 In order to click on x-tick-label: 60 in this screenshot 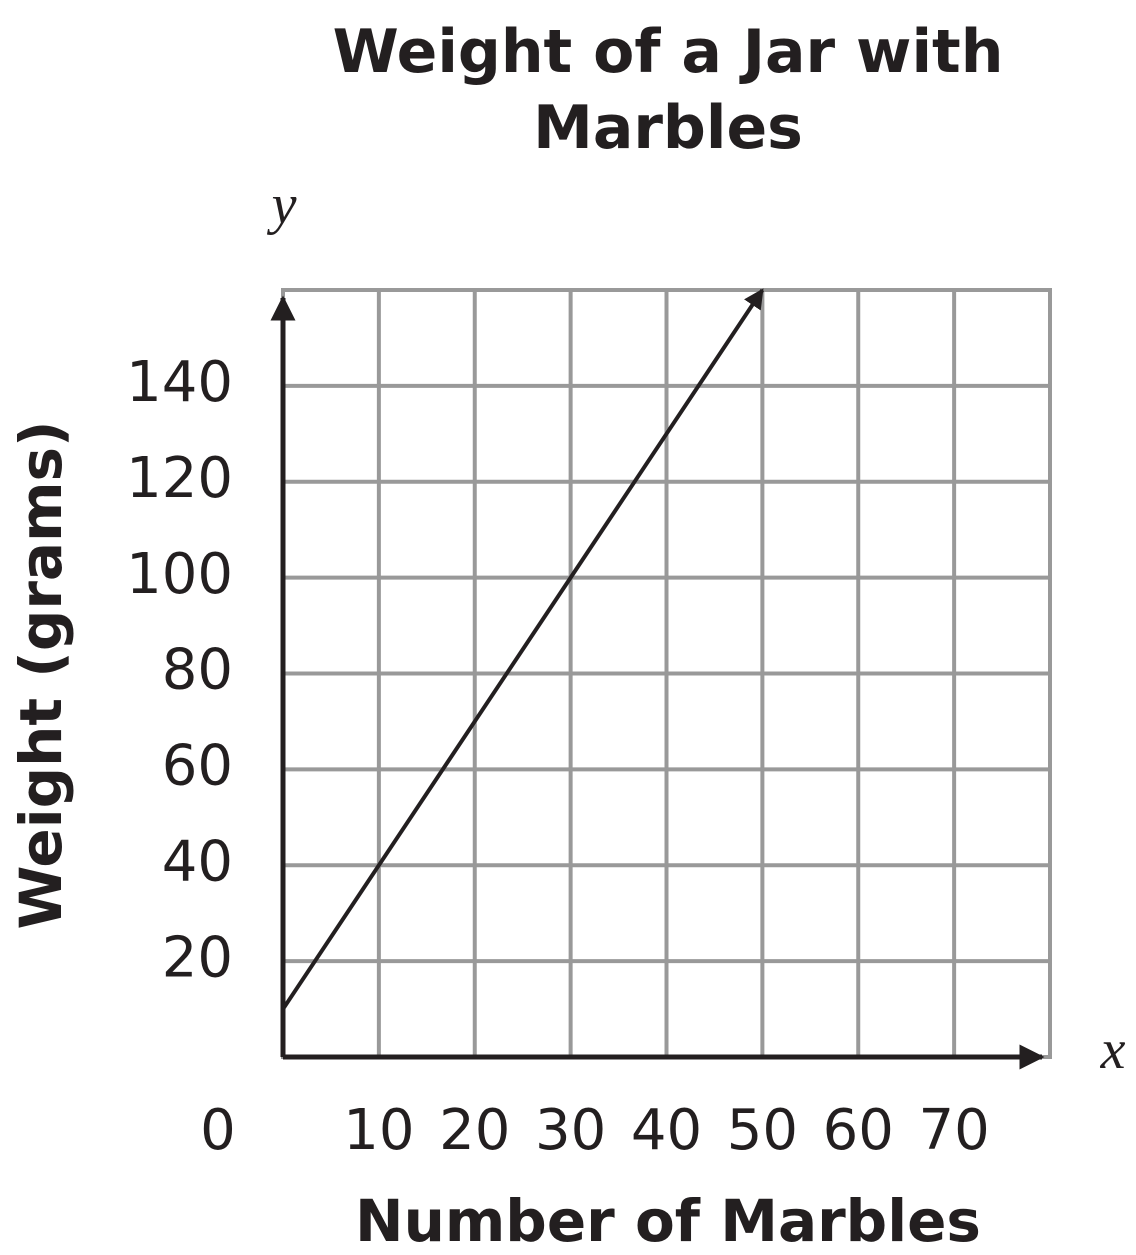, I will do `click(858, 1130)`.